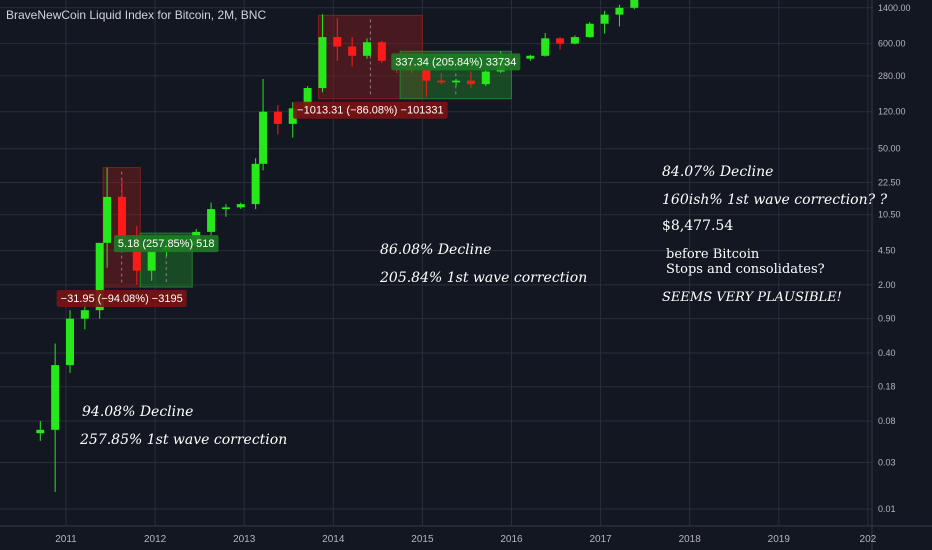  I want to click on y-tick-label: 0.03, so click(887, 463).